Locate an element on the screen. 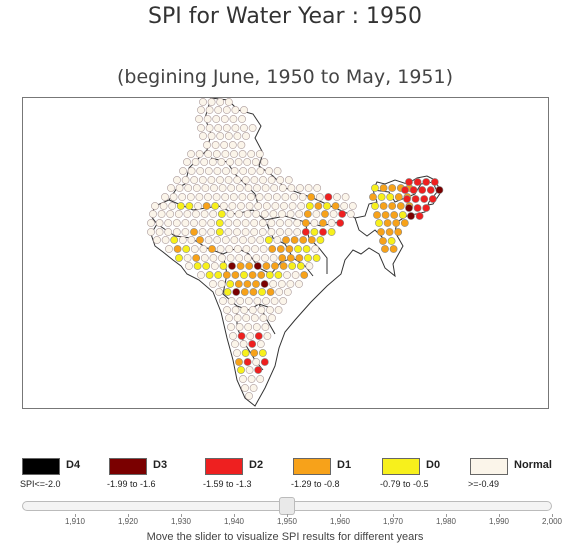  slider-tick-label: 1,910 is located at coordinates (75, 521).